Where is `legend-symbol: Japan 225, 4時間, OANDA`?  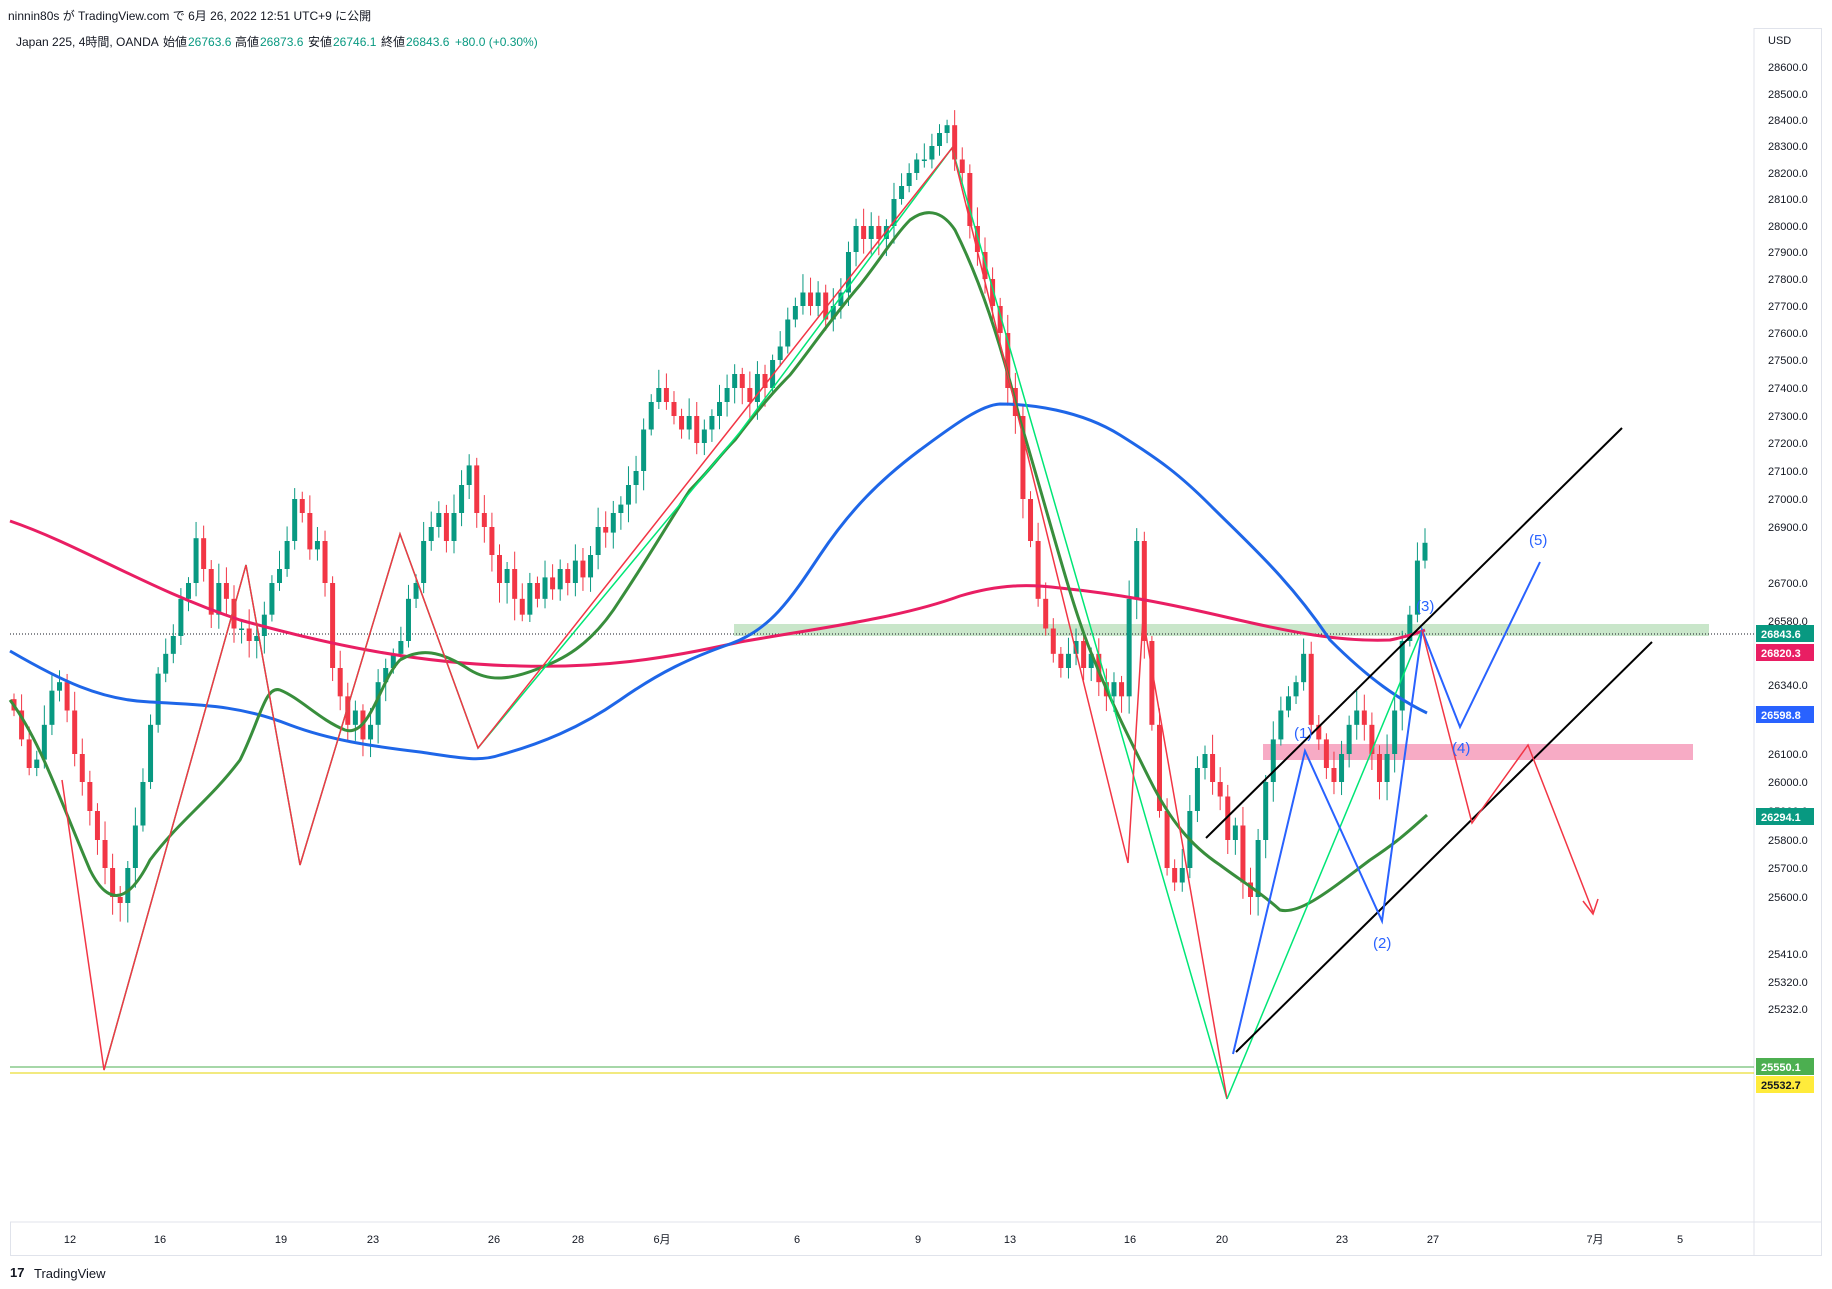
legend-symbol: Japan 225, 4時間, OANDA is located at coordinates (87, 42).